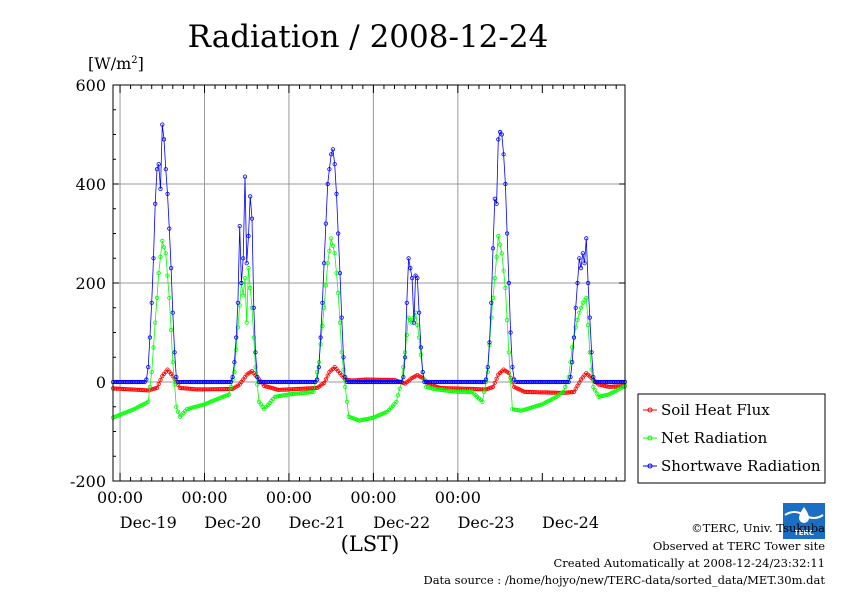  Describe the element at coordinates (758, 528) in the screenshot. I see `copyright-credit: ©TERC, Univ. Tsukuba` at that location.